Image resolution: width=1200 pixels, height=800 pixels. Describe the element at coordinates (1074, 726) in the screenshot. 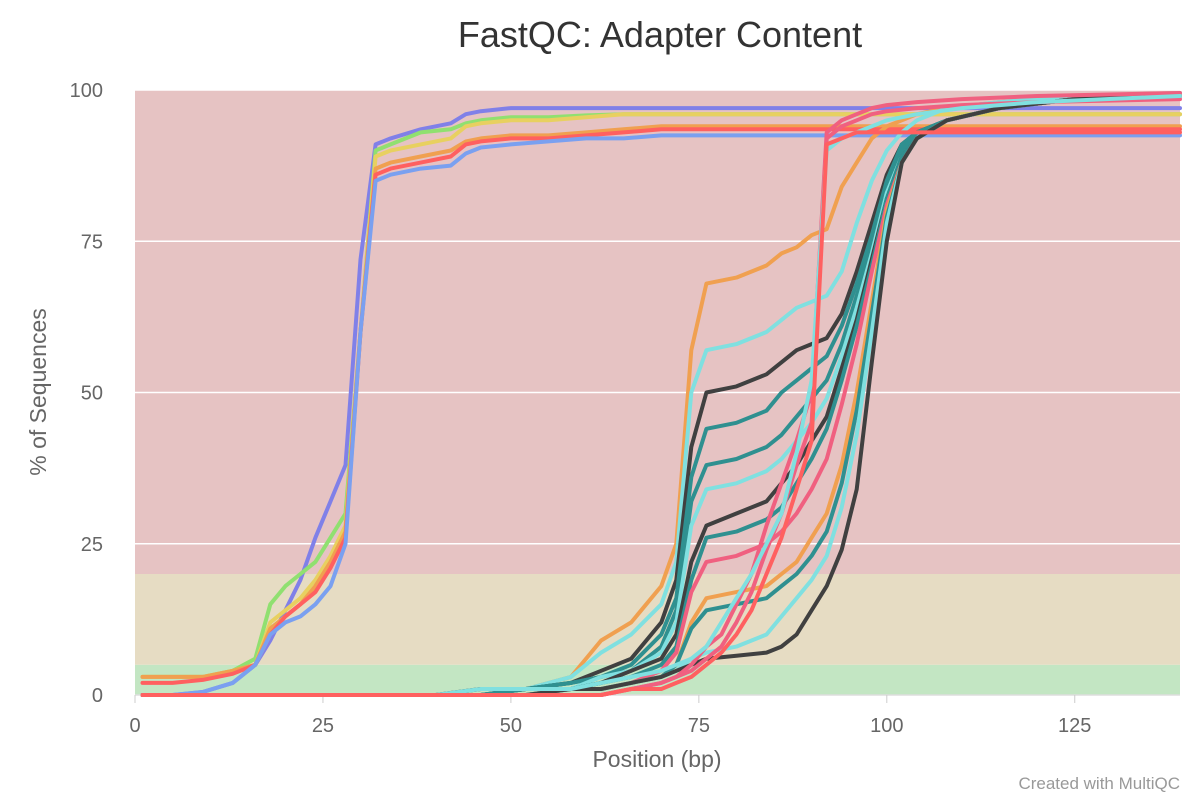

I see `x-tick-label: 125` at that location.